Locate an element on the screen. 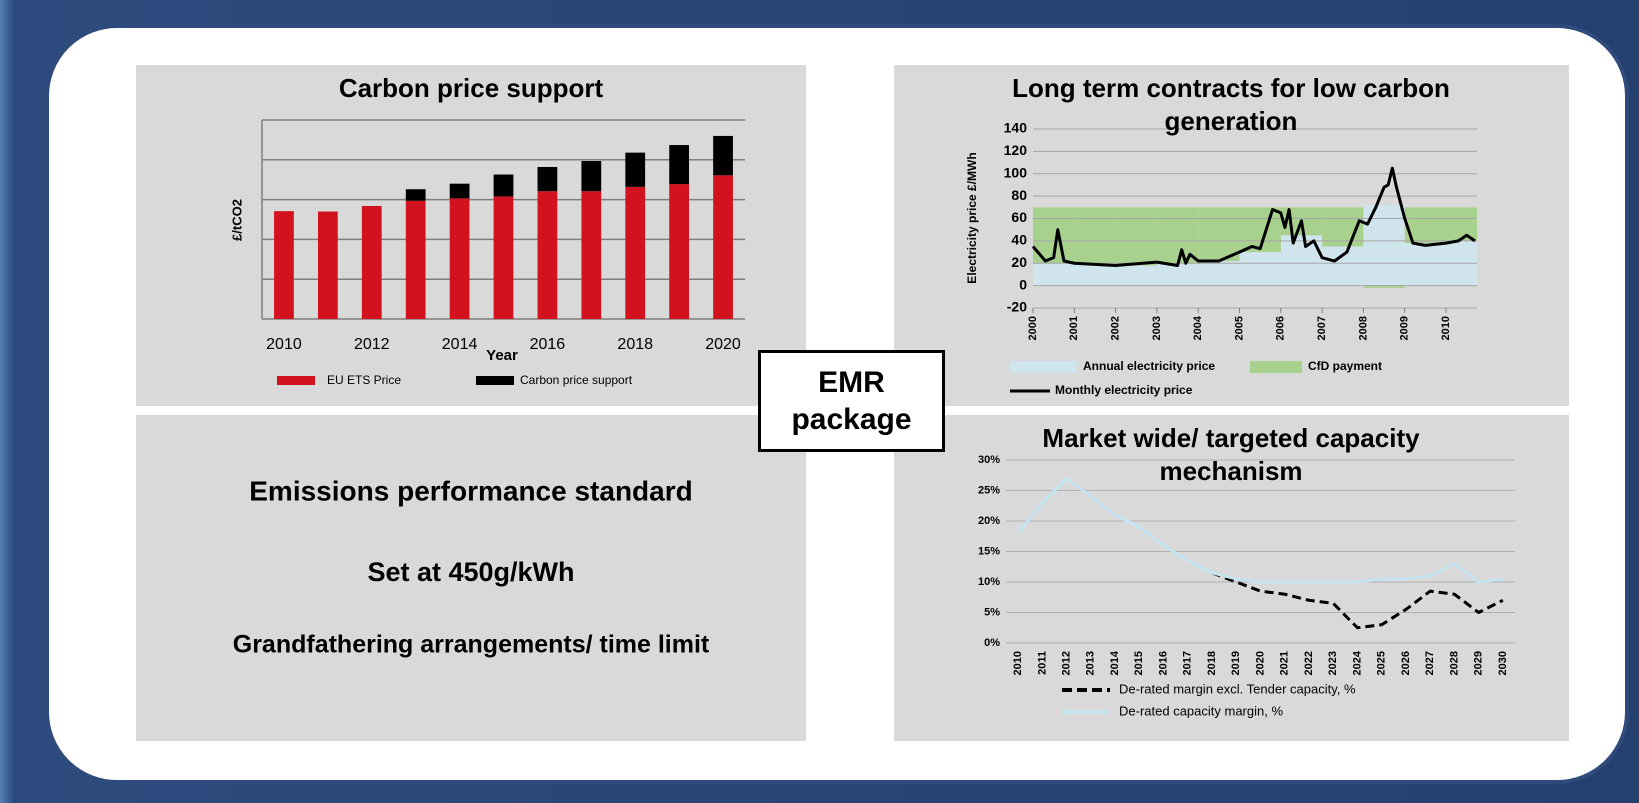 Image resolution: width=1639 pixels, height=803 pixels. x-axis-label: Year is located at coordinates (502, 355).